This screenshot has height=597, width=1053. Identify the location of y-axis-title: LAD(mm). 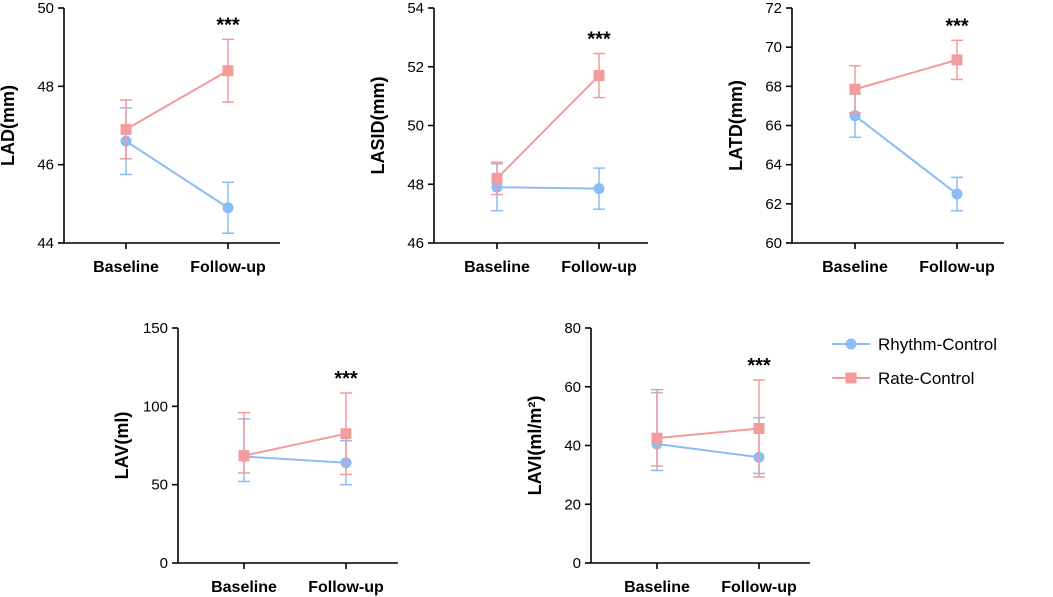
(9, 125).